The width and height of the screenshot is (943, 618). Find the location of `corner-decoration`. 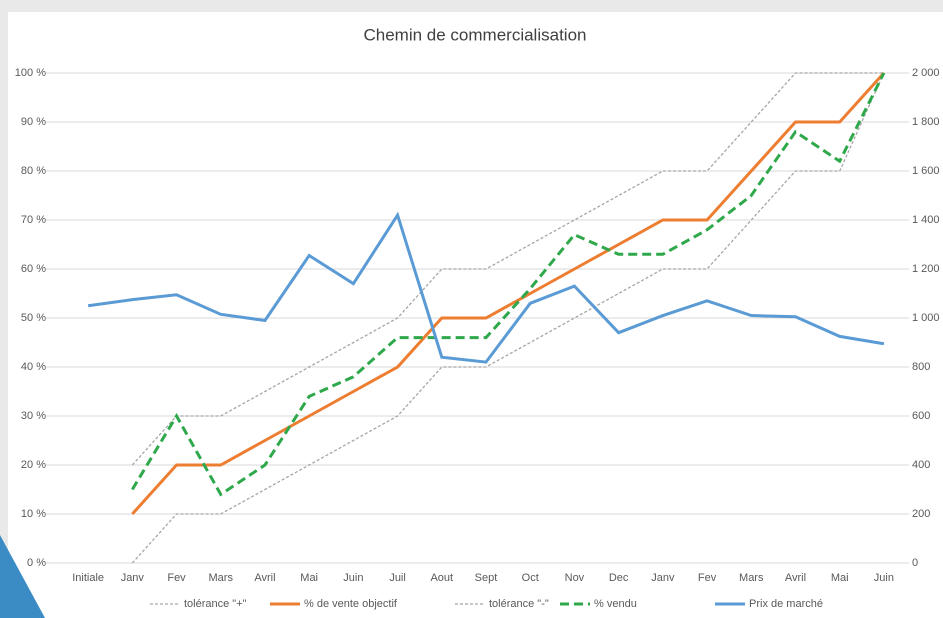

corner-decoration is located at coordinates (22, 576).